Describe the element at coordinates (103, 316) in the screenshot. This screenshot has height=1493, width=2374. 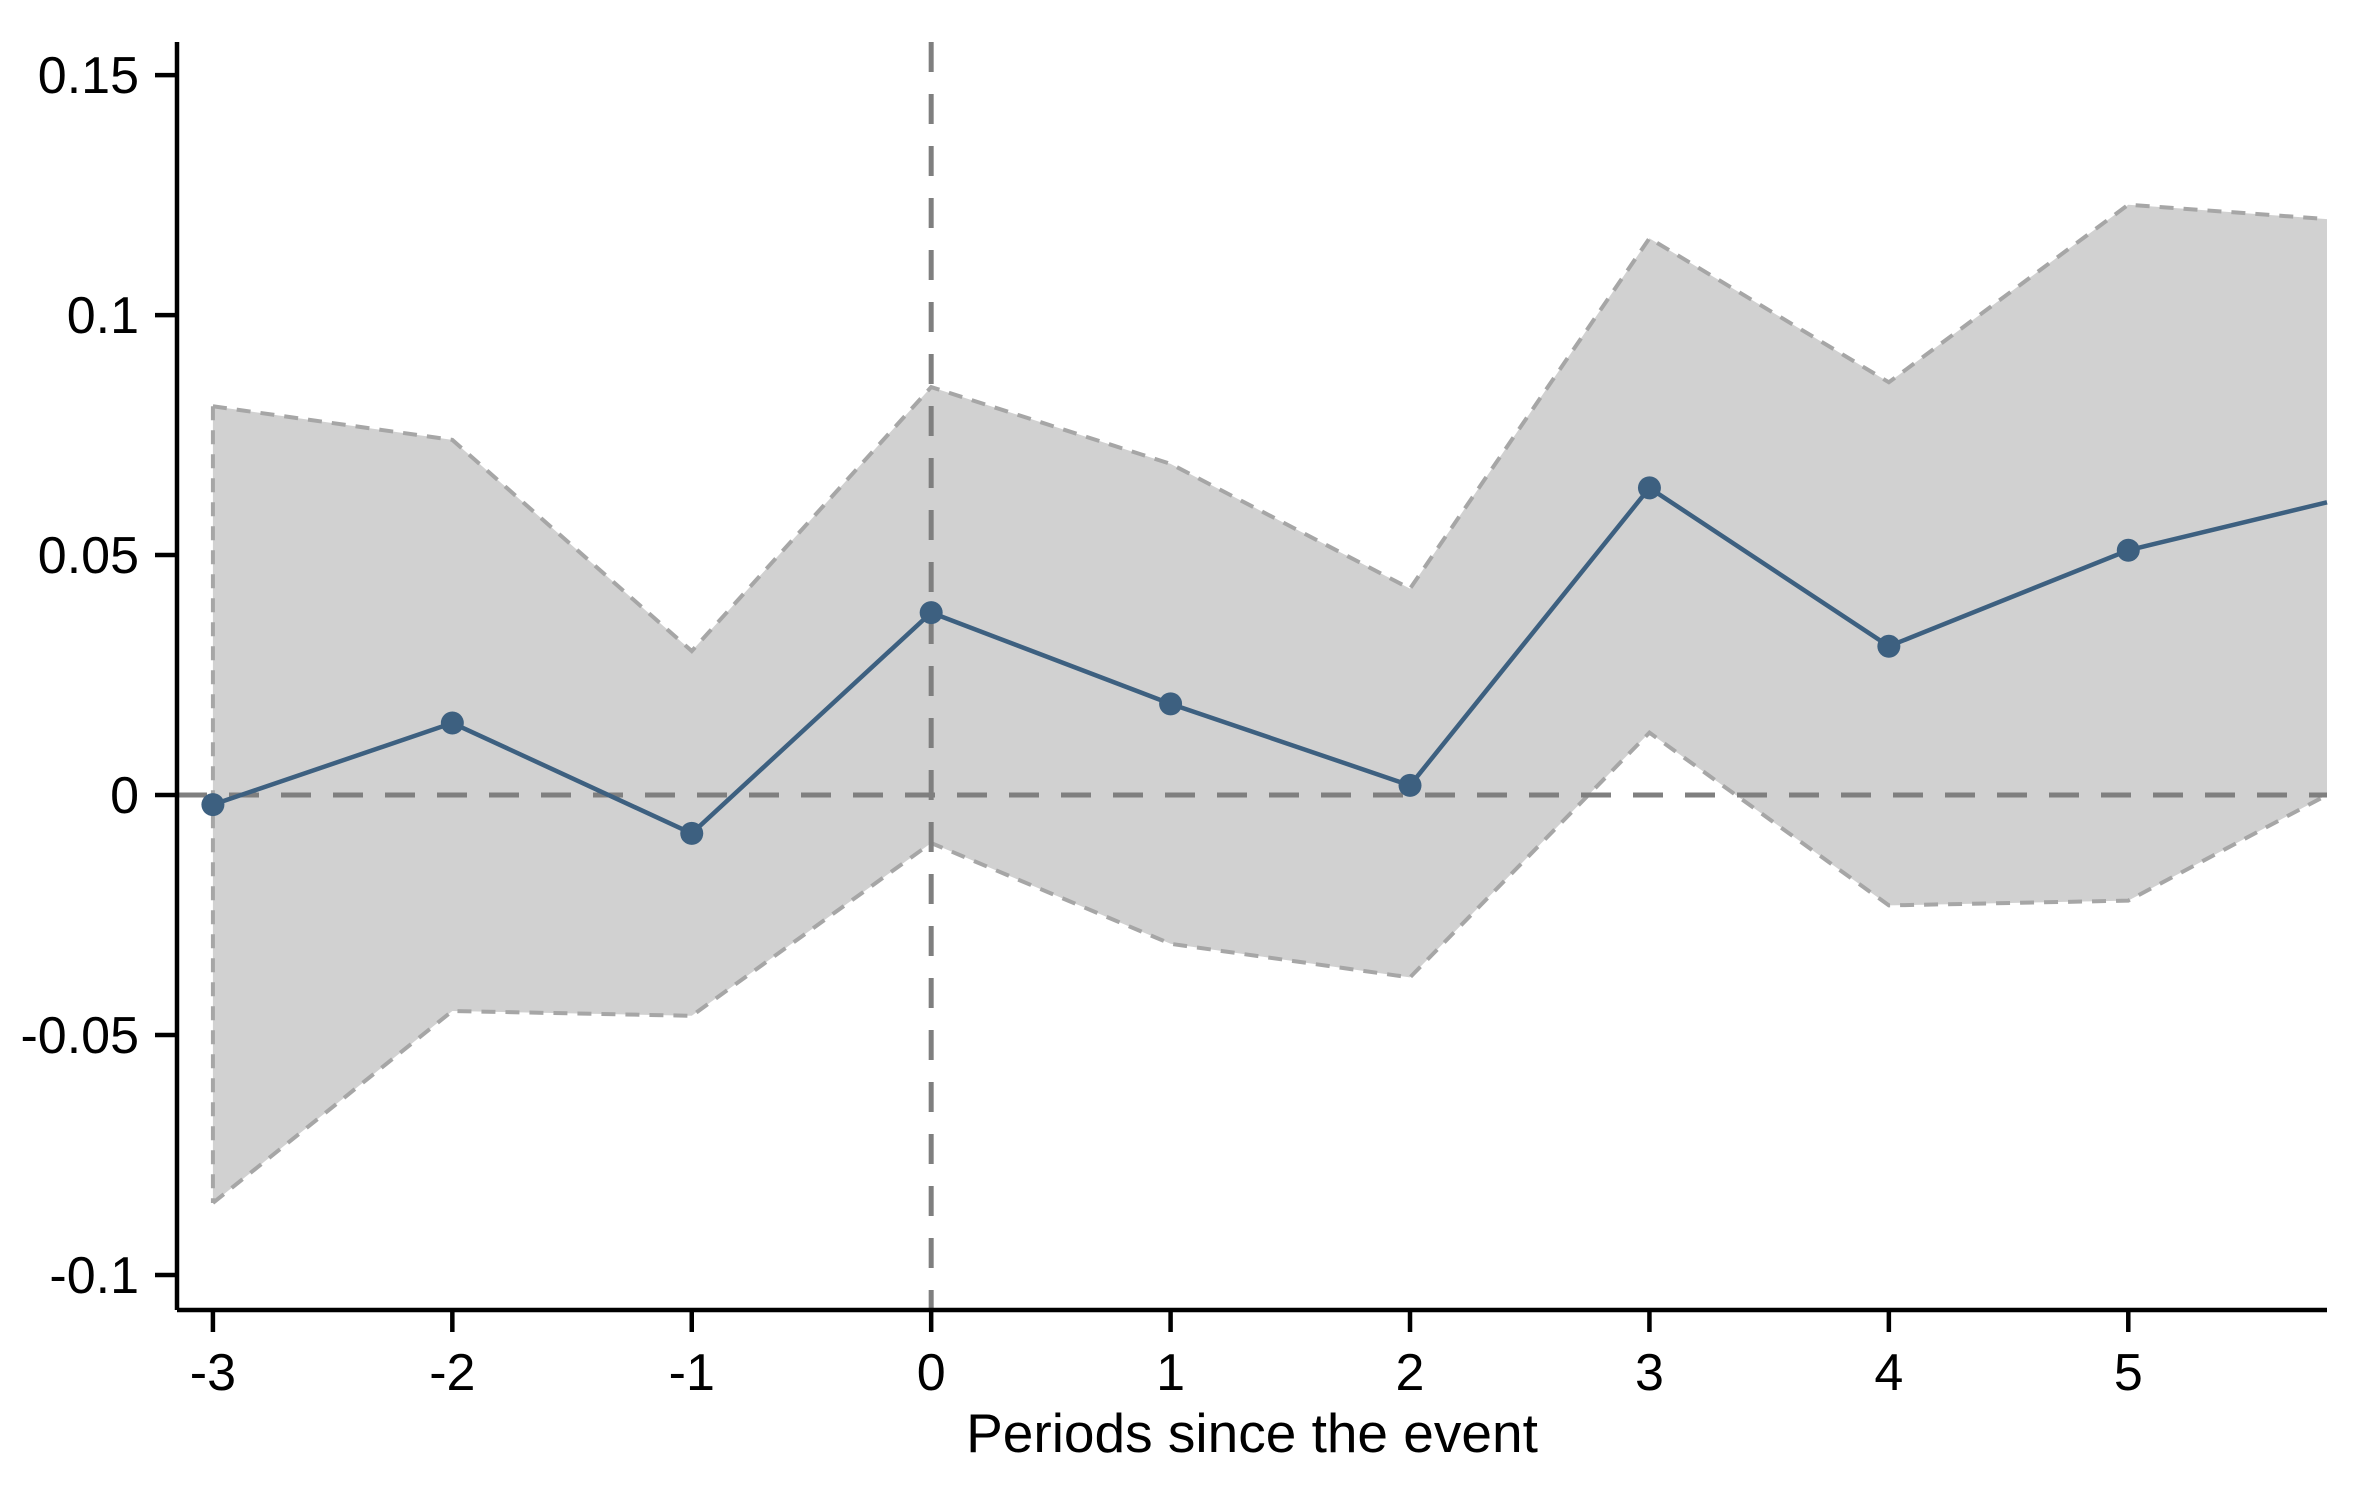
I see `y-tick-label: 0.1` at that location.